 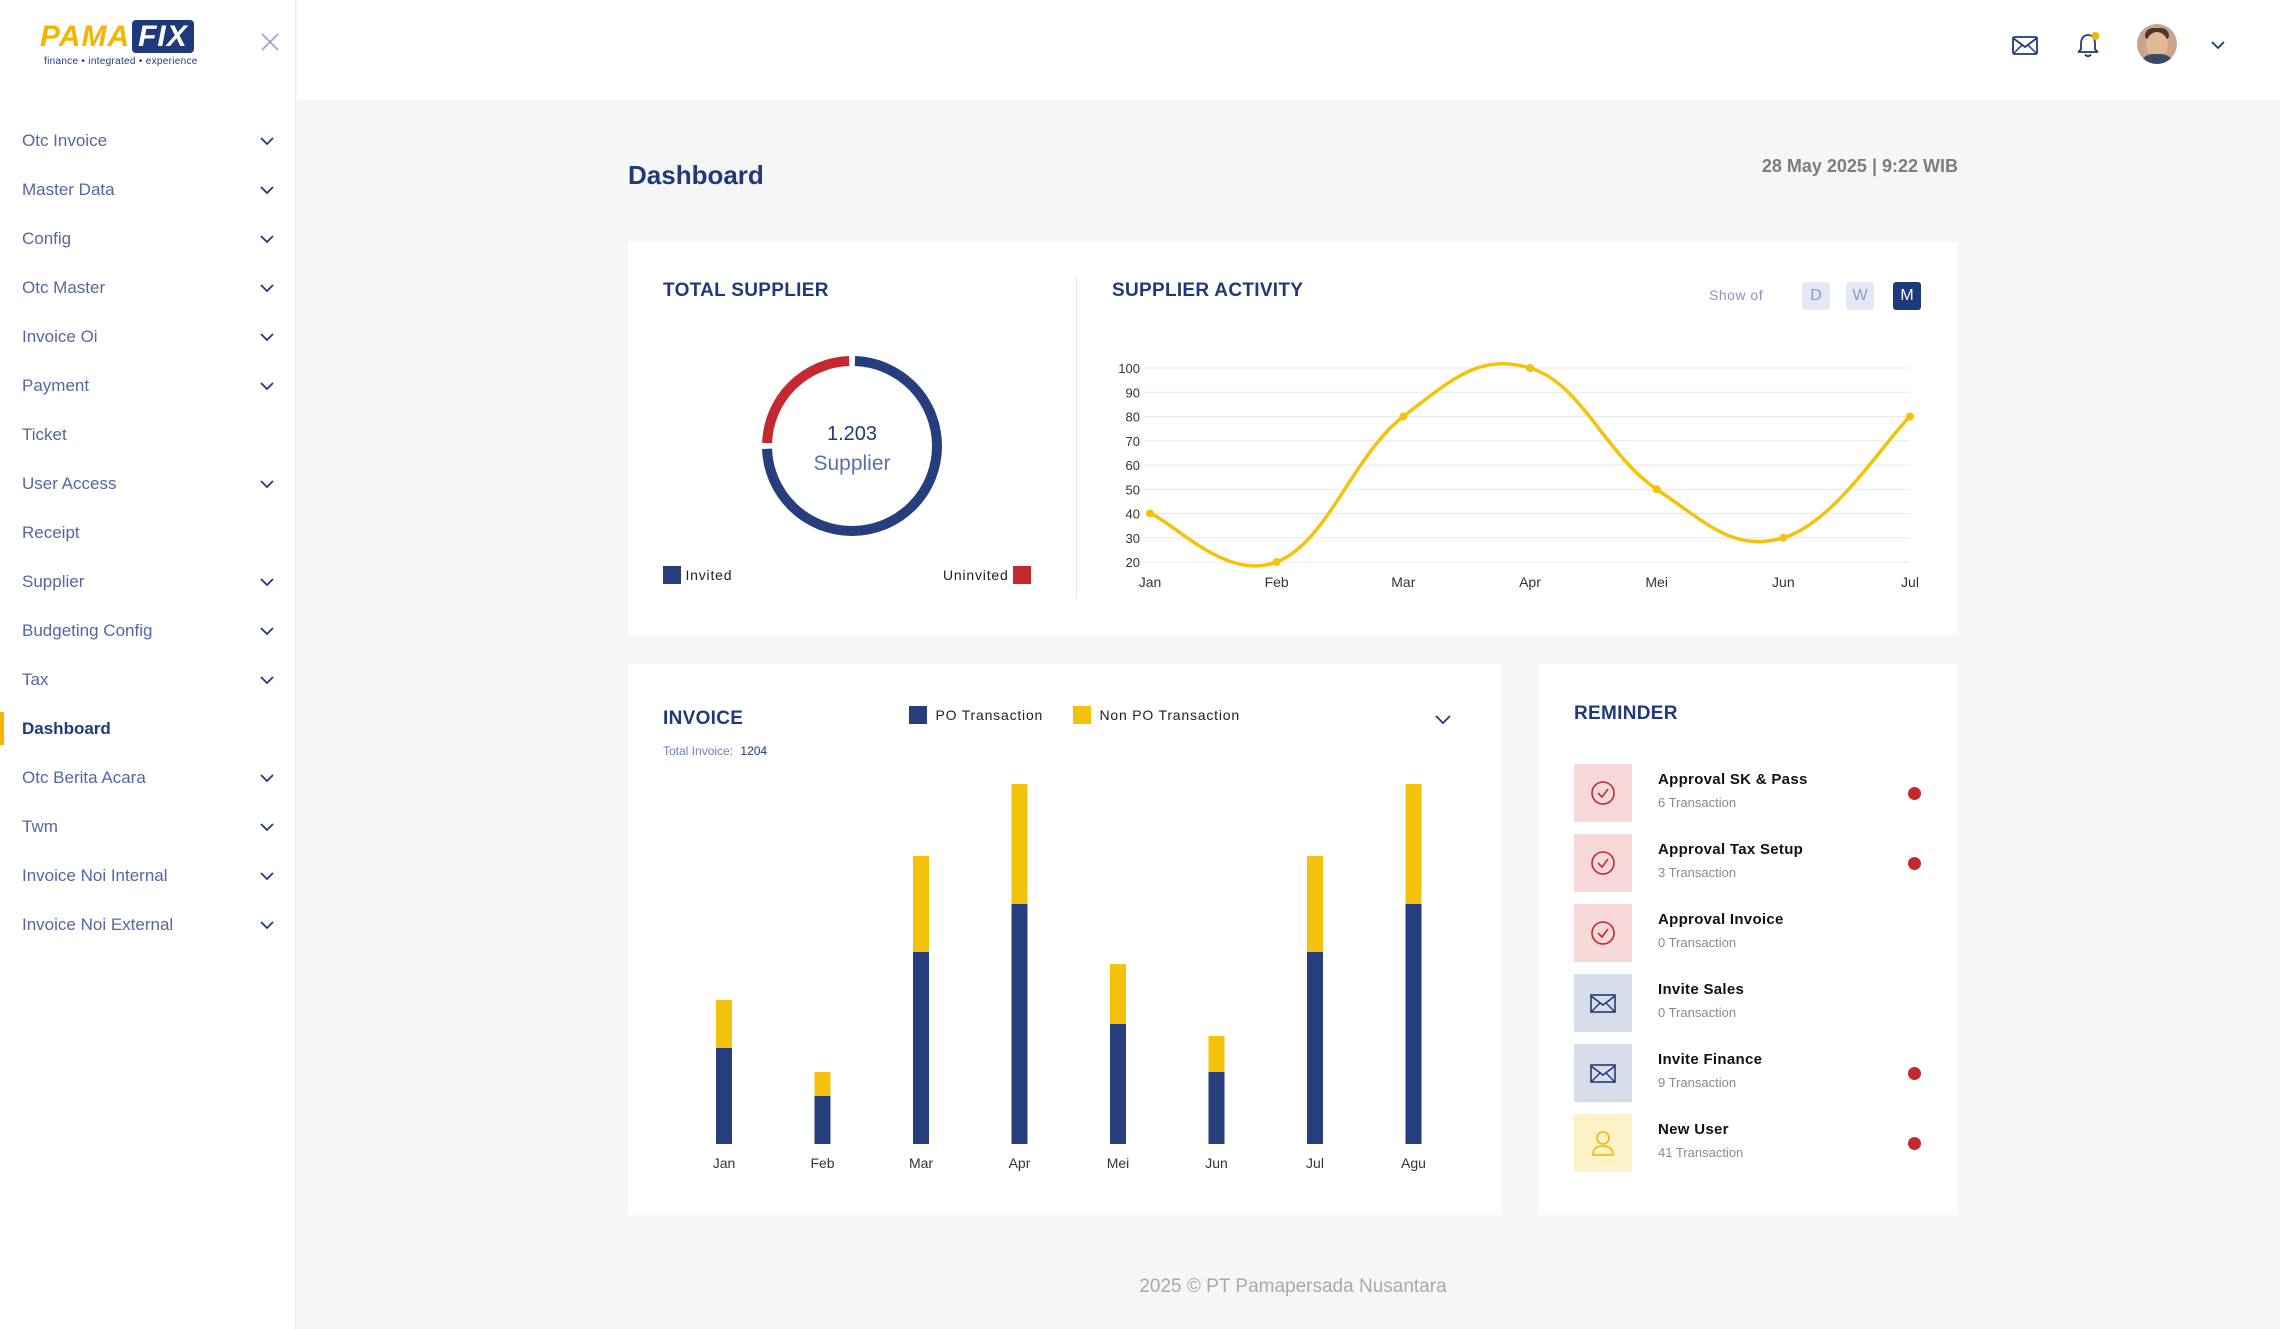 I want to click on legend-swatch-invited, so click(x=672, y=575).